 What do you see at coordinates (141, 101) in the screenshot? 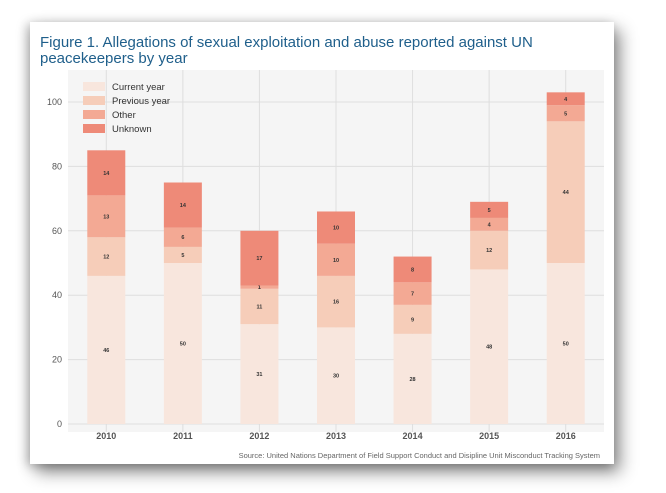
I see `legend-label: Previous year` at bounding box center [141, 101].